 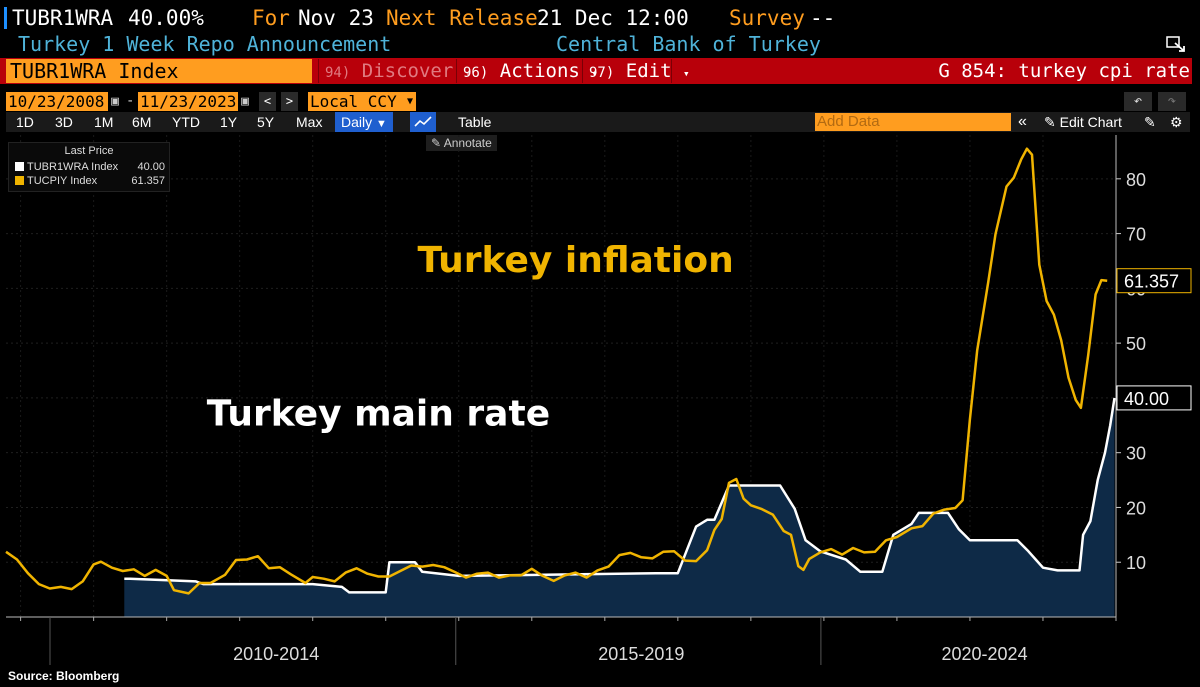 What do you see at coordinates (63, 18) in the screenshot?
I see `ticker-symbol: TUBR1WRA` at bounding box center [63, 18].